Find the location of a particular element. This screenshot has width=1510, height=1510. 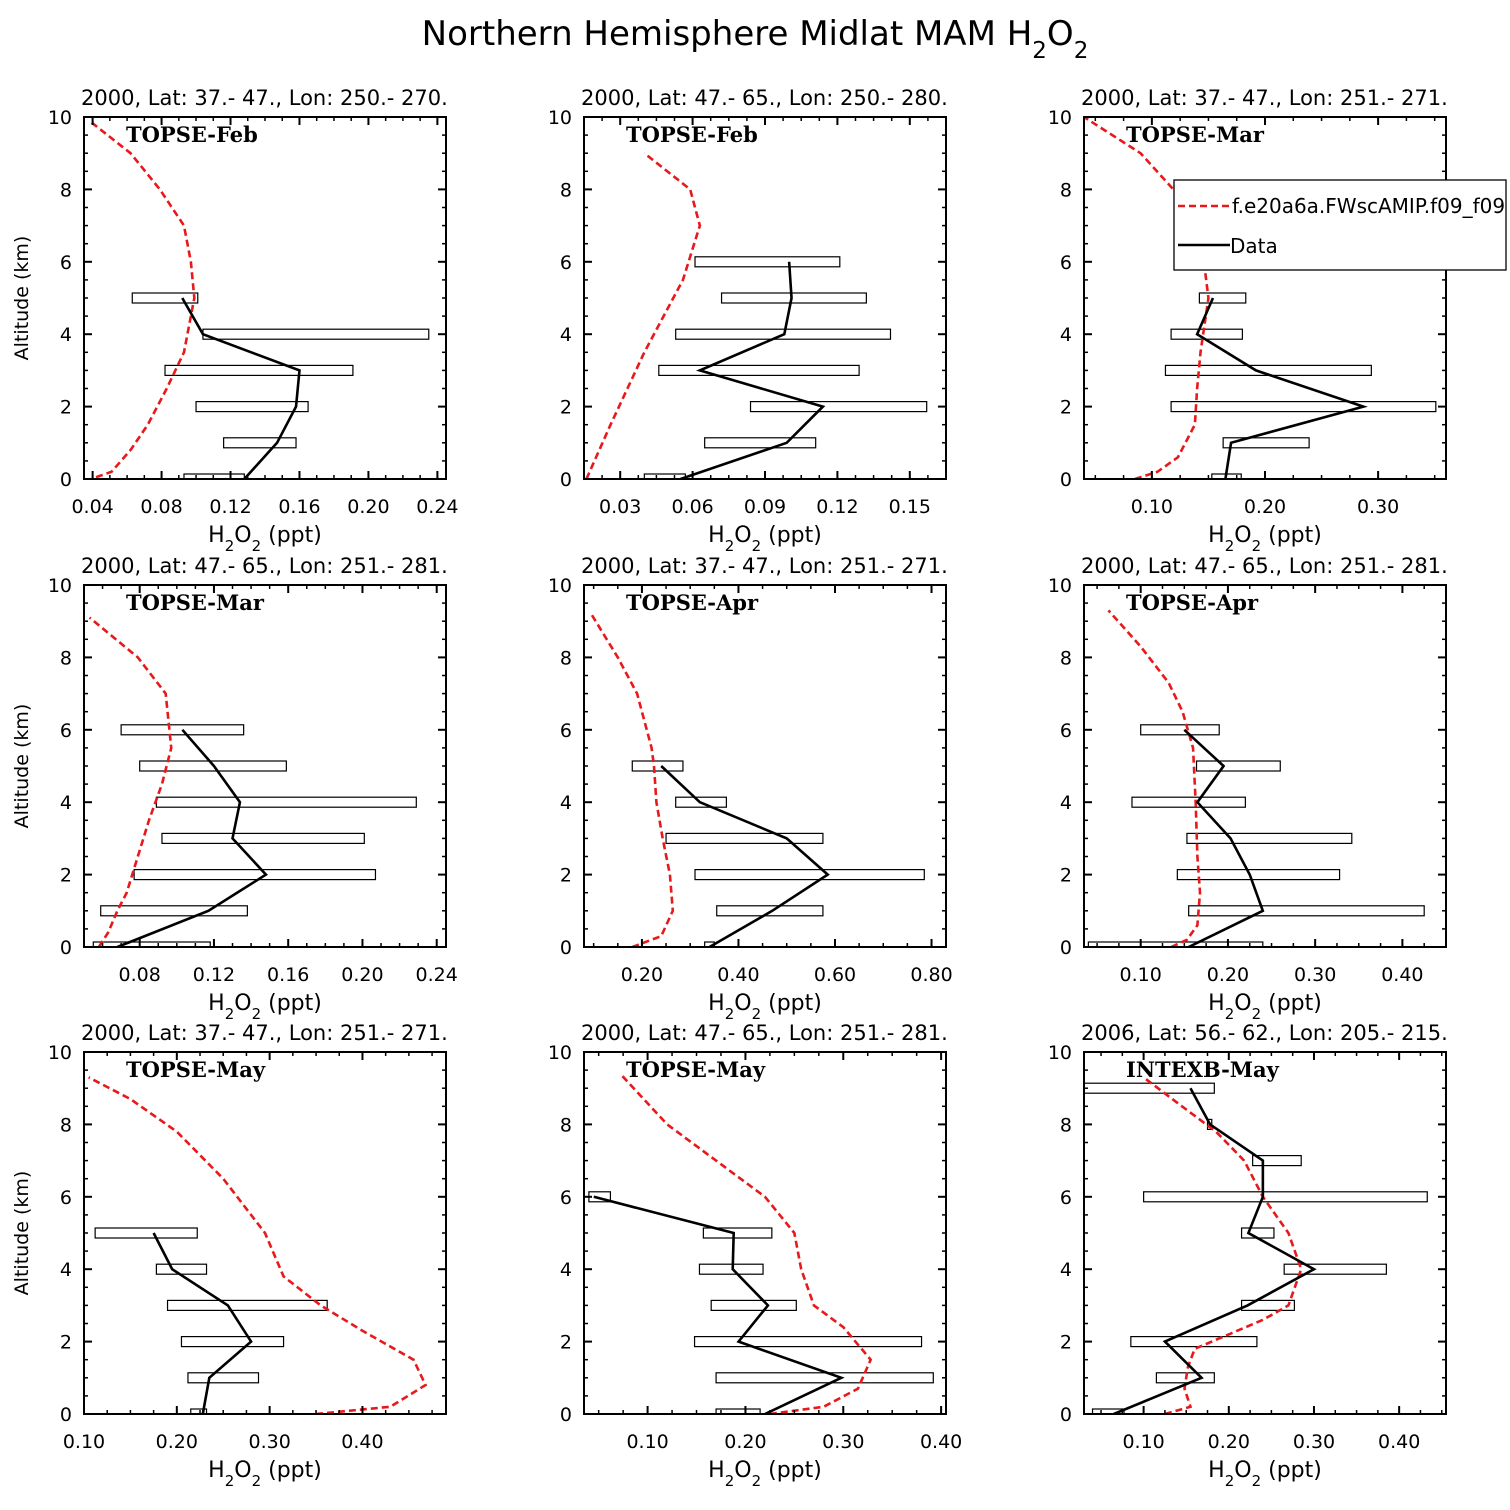

legend: f.e20a6a.FWscAMIP.f09_f09 Data is located at coordinates (1340, 225).